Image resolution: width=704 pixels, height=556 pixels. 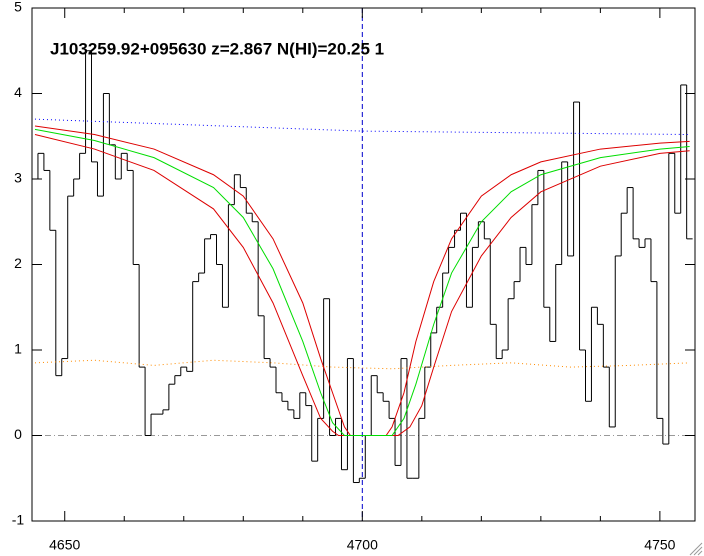 I want to click on x-tick-label: 4750, so click(x=659, y=545).